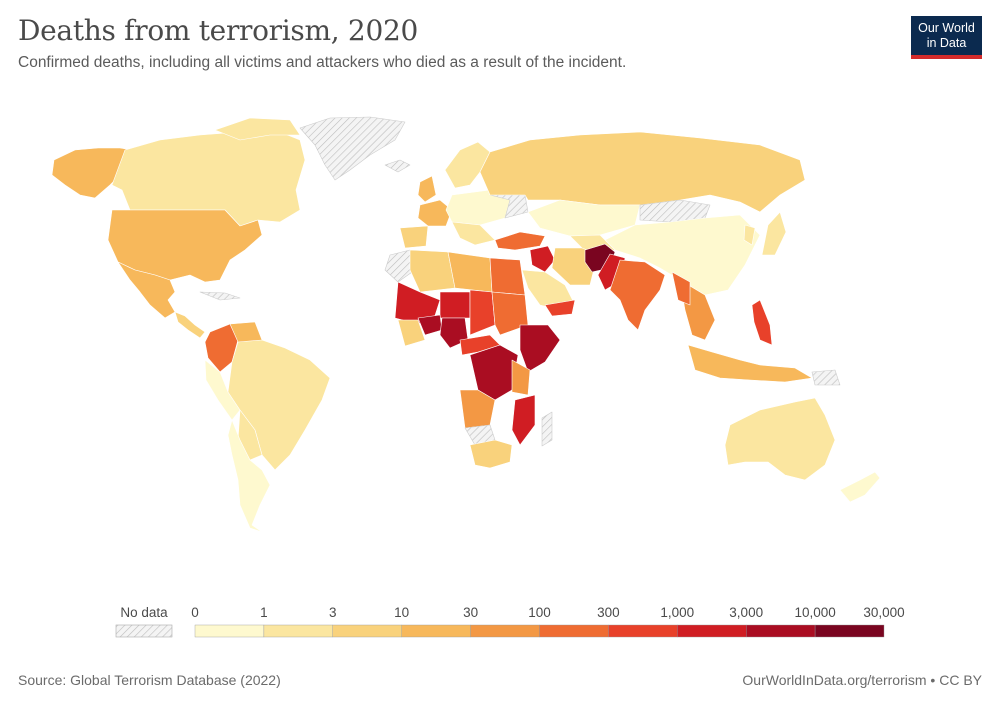 The height and width of the screenshot is (706, 1000). Describe the element at coordinates (520, 241) in the screenshot. I see `region-turkey` at that location.